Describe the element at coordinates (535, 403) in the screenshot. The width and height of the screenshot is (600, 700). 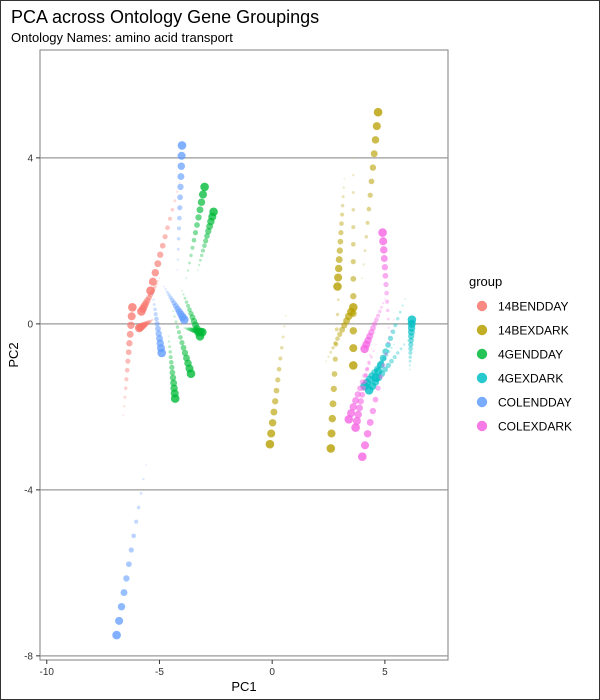
I see `legend-label: COLENDDAY` at that location.